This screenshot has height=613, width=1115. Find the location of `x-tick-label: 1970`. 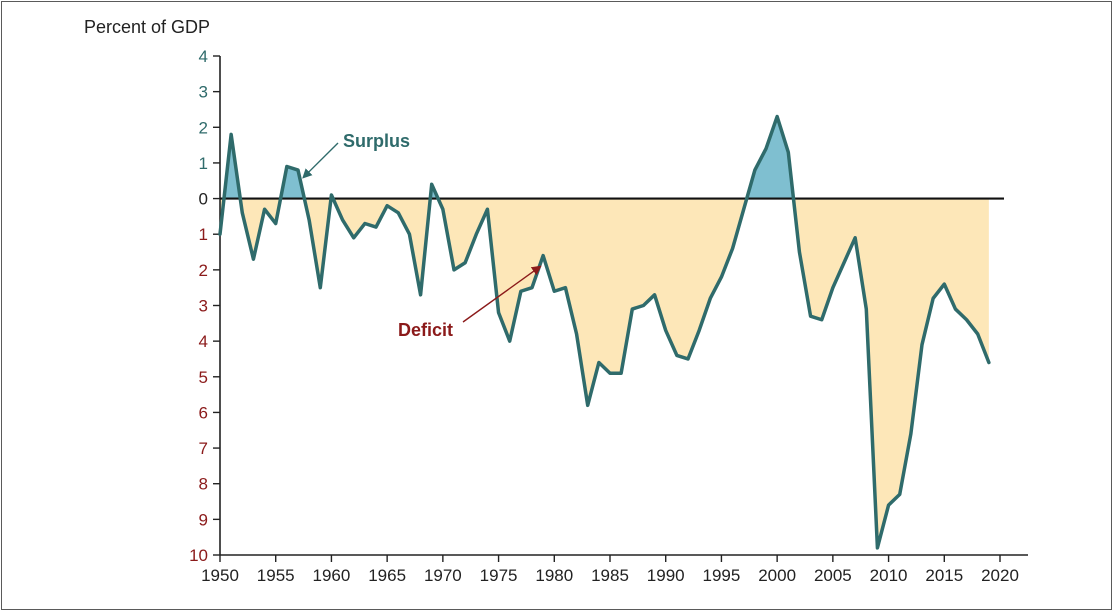

x-tick-label: 1970 is located at coordinates (443, 575).